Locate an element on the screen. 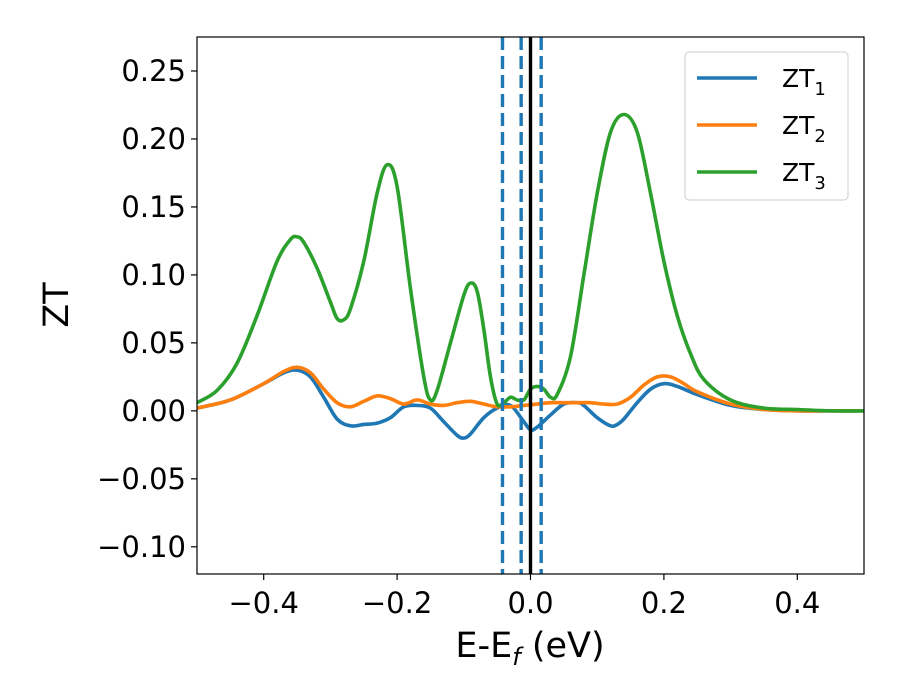  y-tick-label: 0.20 is located at coordinates (153, 139).